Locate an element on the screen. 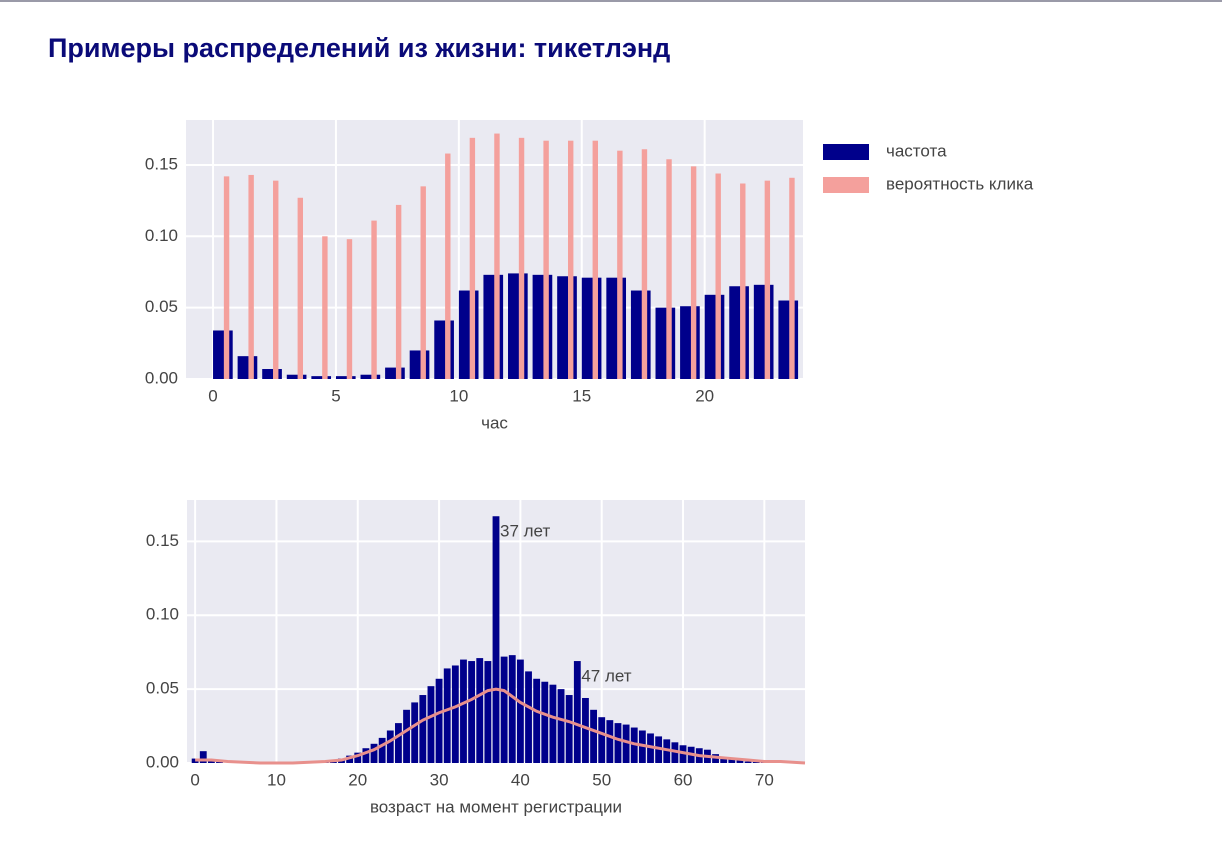 This screenshot has width=1222, height=841. x-tick-label: 20 is located at coordinates (357, 779).